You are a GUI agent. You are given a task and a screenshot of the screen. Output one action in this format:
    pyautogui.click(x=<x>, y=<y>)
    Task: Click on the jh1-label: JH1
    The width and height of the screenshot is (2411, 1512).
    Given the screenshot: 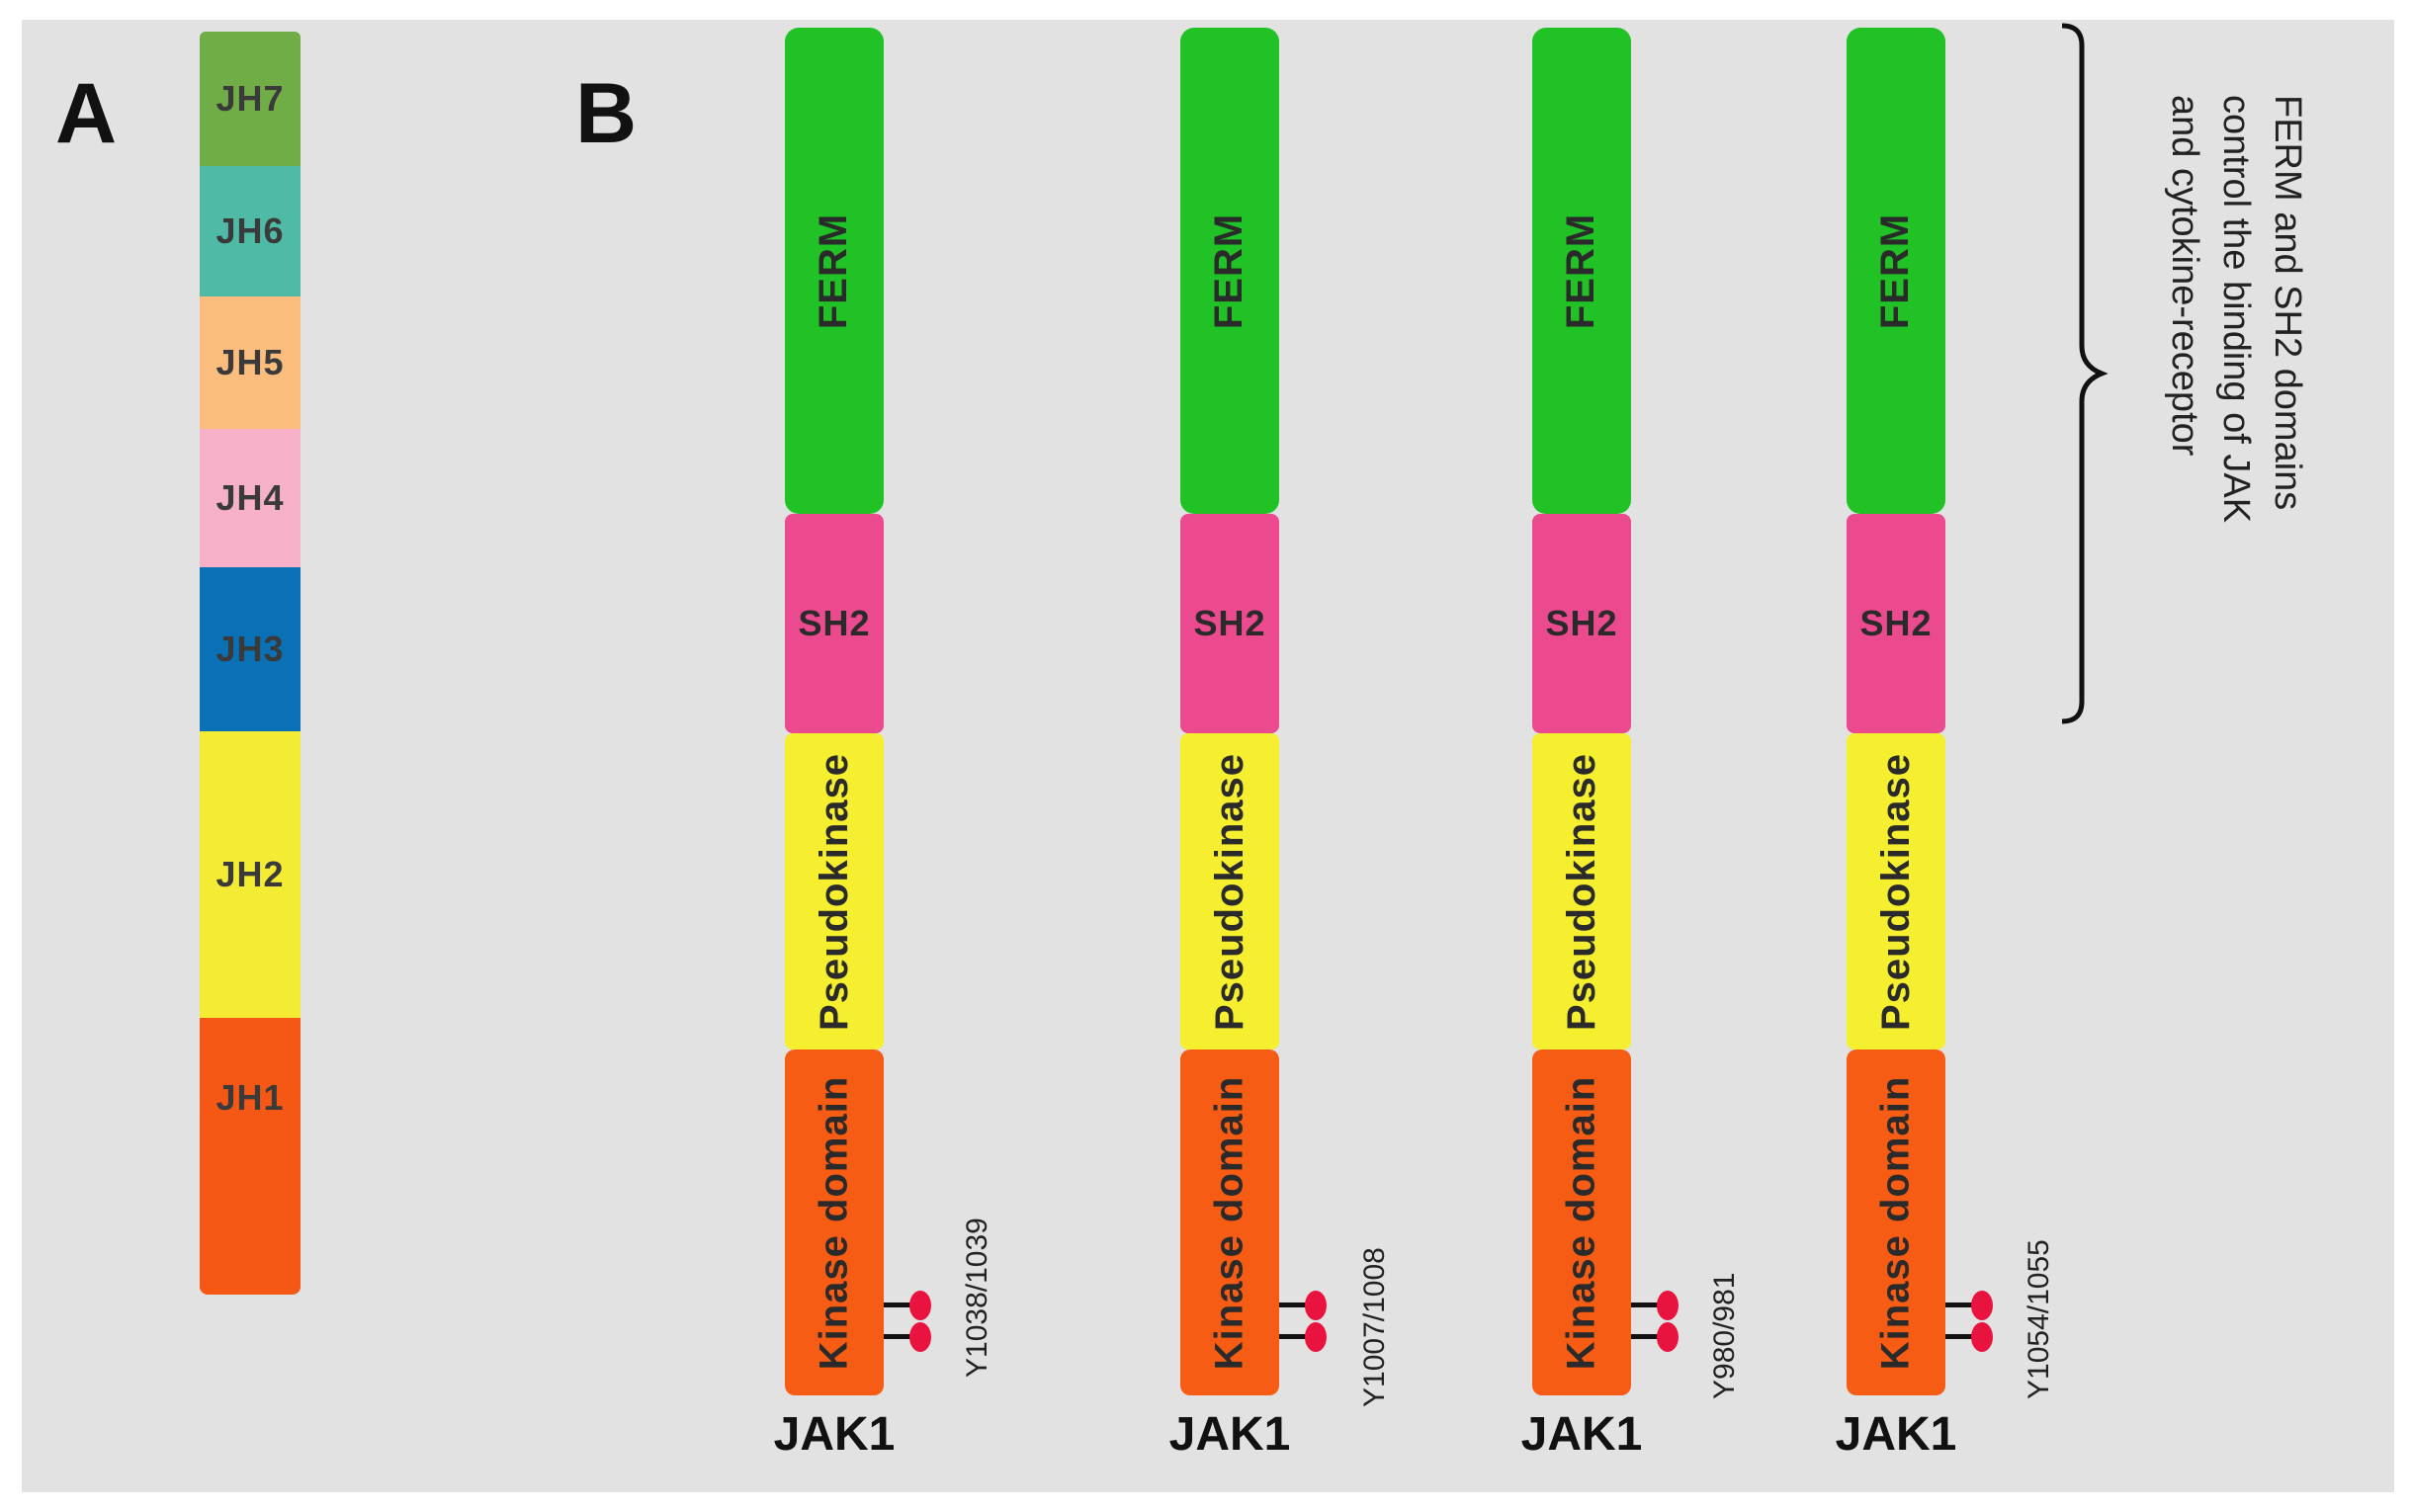 What is the action you would take?
    pyautogui.click(x=250, y=1097)
    